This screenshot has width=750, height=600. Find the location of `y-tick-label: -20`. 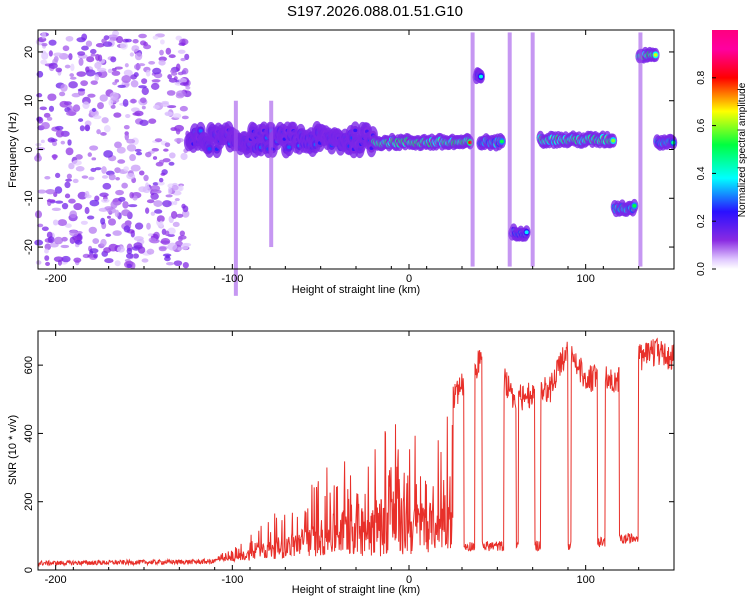

y-tick-label: -20 is located at coordinates (29, 247).